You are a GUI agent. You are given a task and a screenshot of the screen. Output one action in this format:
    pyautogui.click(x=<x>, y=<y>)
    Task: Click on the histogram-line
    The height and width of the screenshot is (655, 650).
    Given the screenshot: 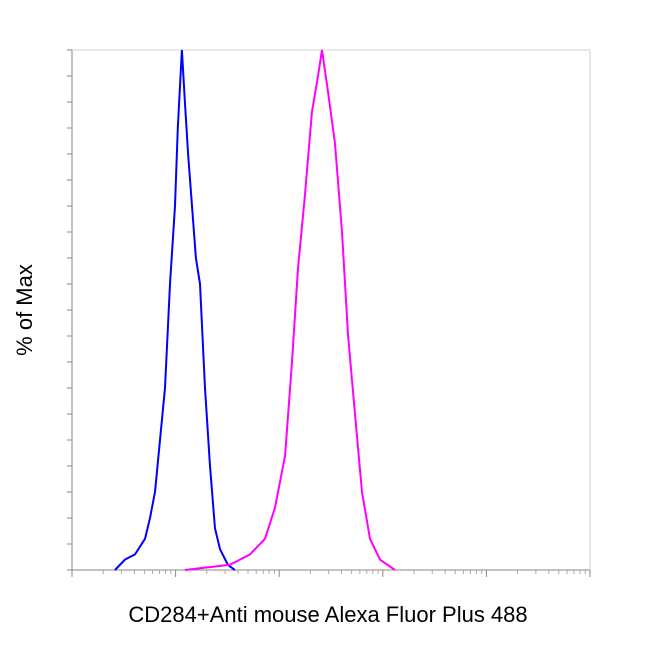 What is the action you would take?
    pyautogui.click(x=175, y=310)
    